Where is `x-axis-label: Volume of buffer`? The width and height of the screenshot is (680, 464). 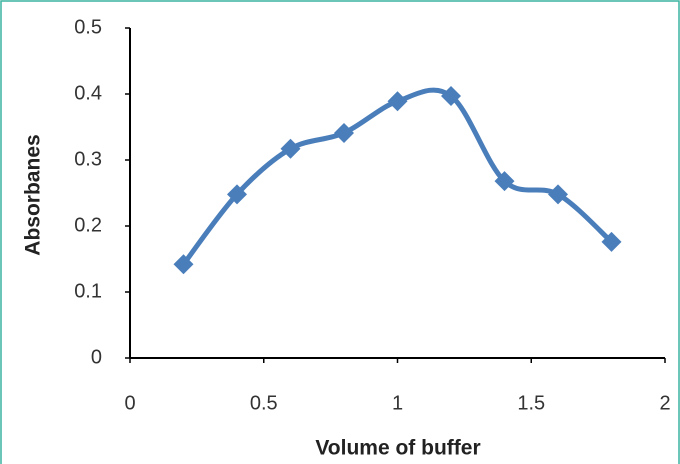 x-axis-label: Volume of buffer is located at coordinates (397, 448).